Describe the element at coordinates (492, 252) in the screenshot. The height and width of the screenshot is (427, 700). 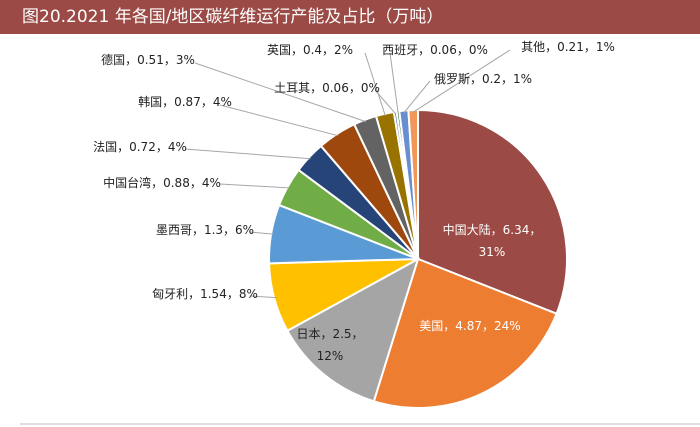
I see `slice-percent-label: 31%` at that location.